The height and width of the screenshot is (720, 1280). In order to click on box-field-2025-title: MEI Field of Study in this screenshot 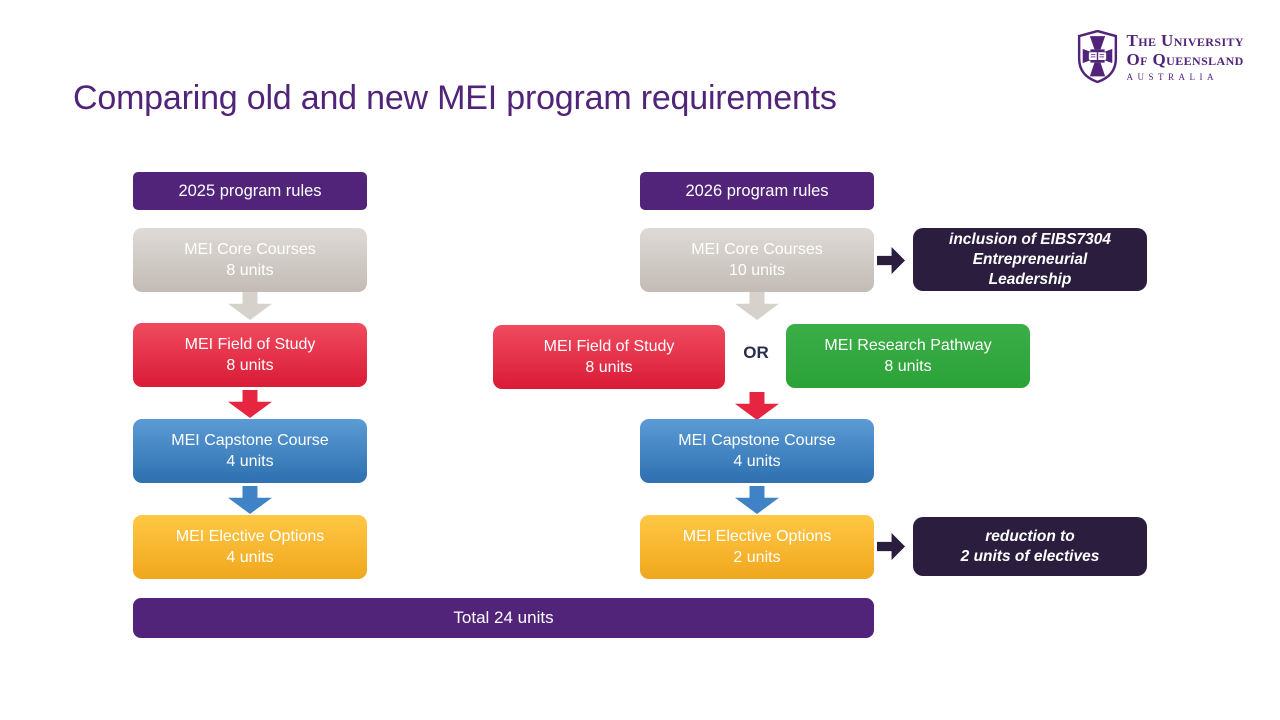, I will do `click(250, 344)`.